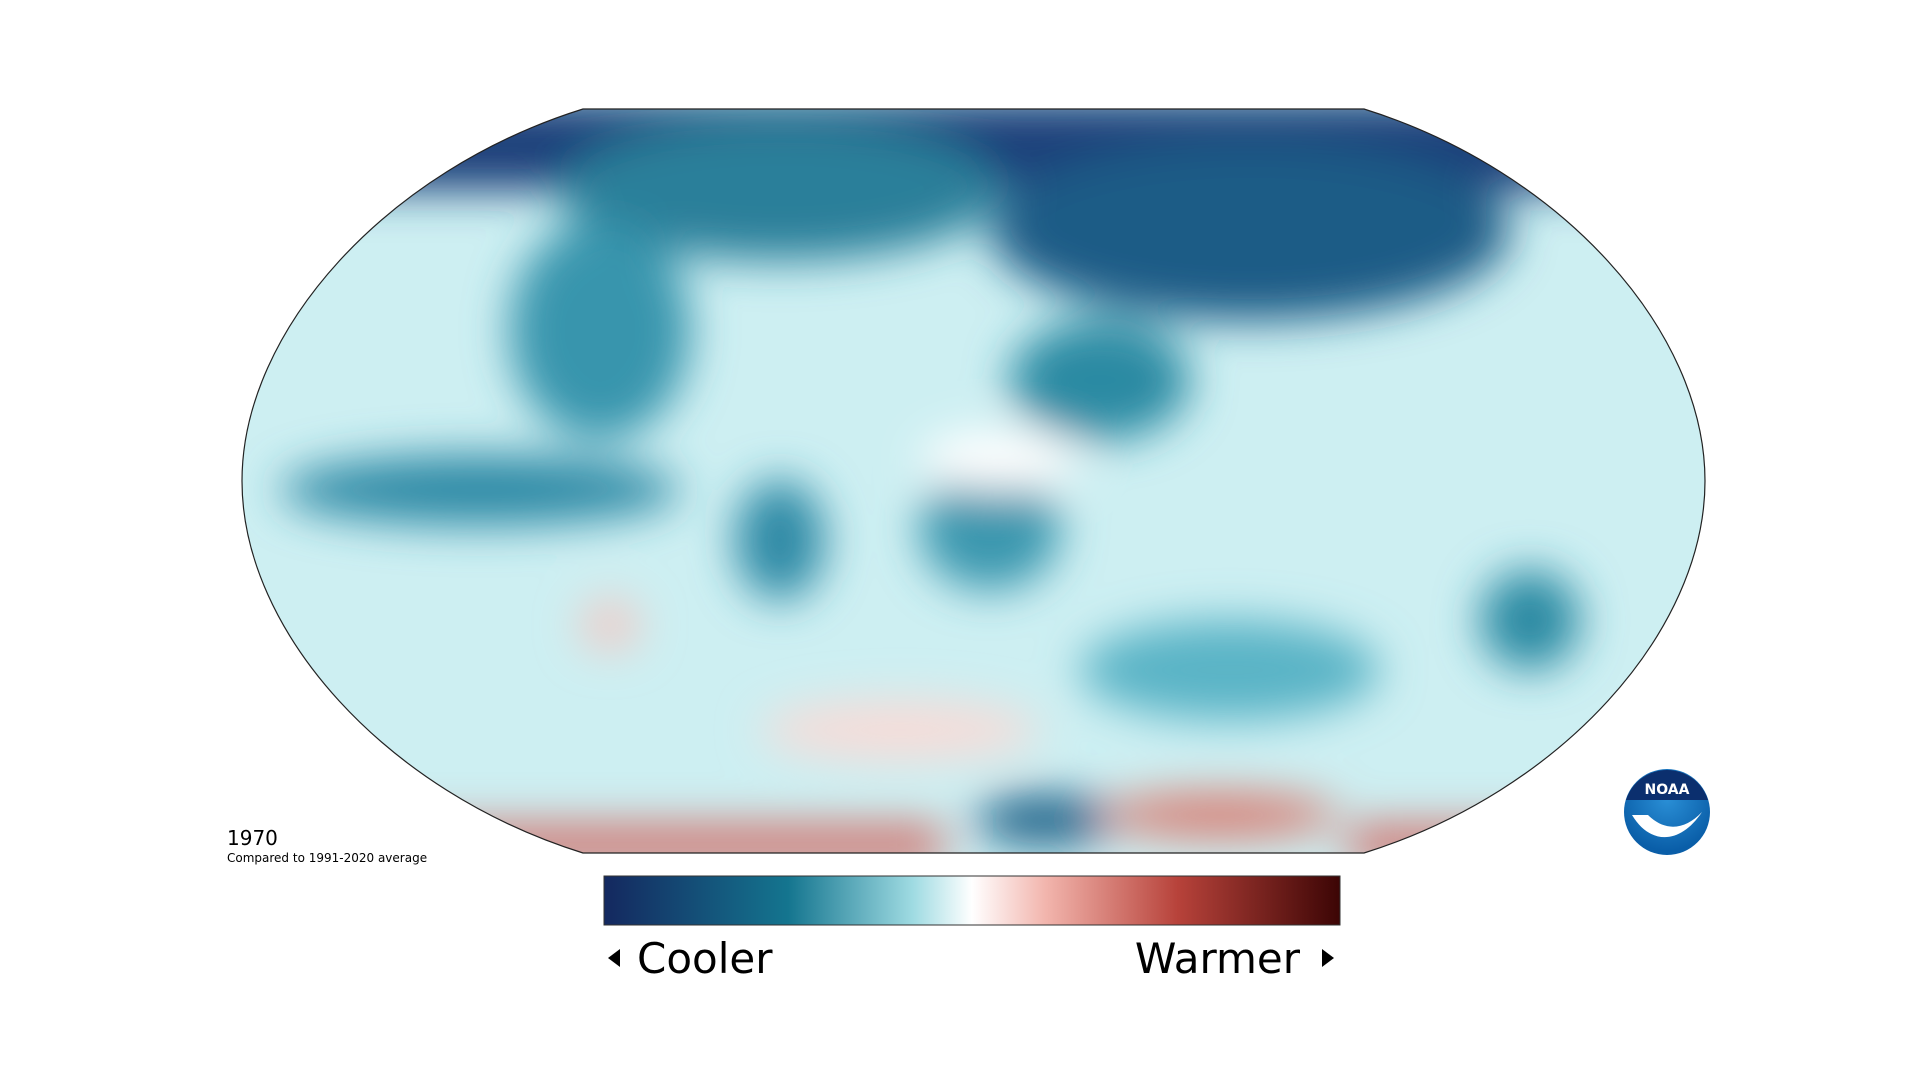 The width and height of the screenshot is (1920, 1080). I want to click on subtitle: Compared to 1991-2020 average, so click(327, 858).